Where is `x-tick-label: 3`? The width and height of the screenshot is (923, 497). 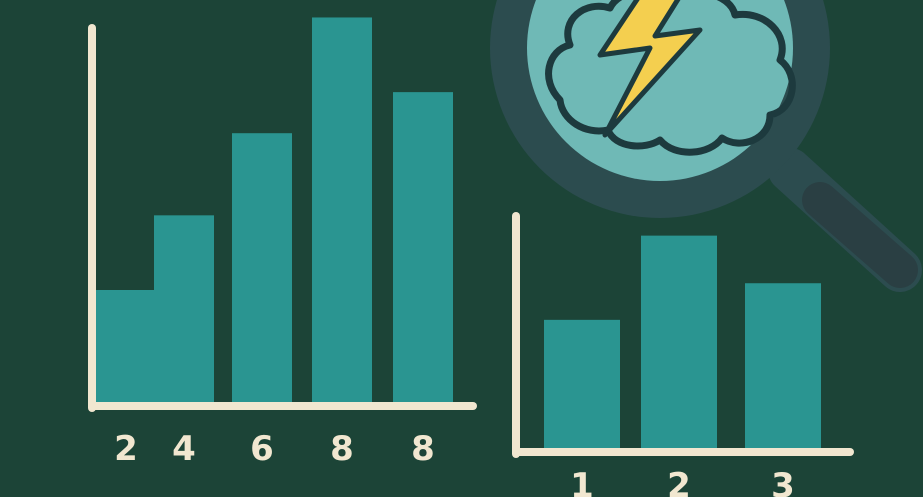
x-tick-label: 3 is located at coordinates (783, 481).